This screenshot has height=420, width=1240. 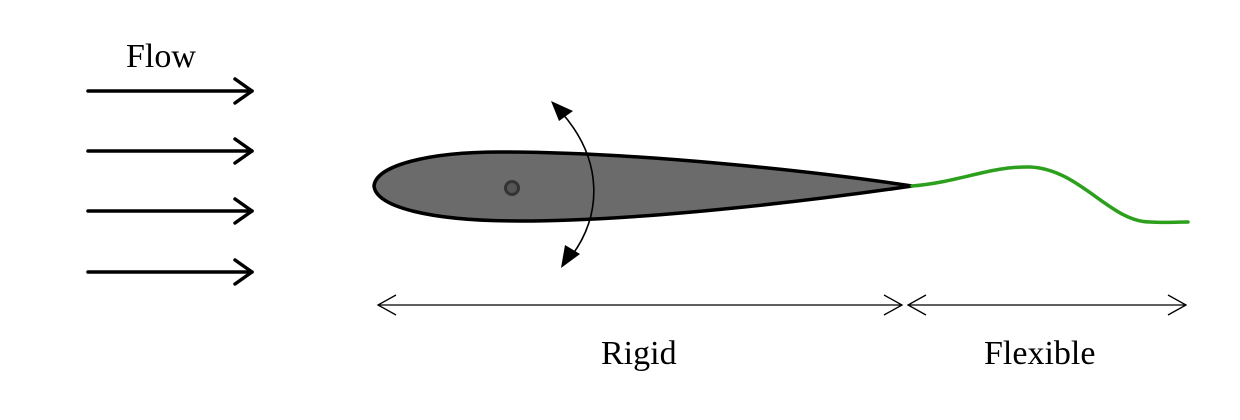 I want to click on flow-label: Flow, so click(x=161, y=56).